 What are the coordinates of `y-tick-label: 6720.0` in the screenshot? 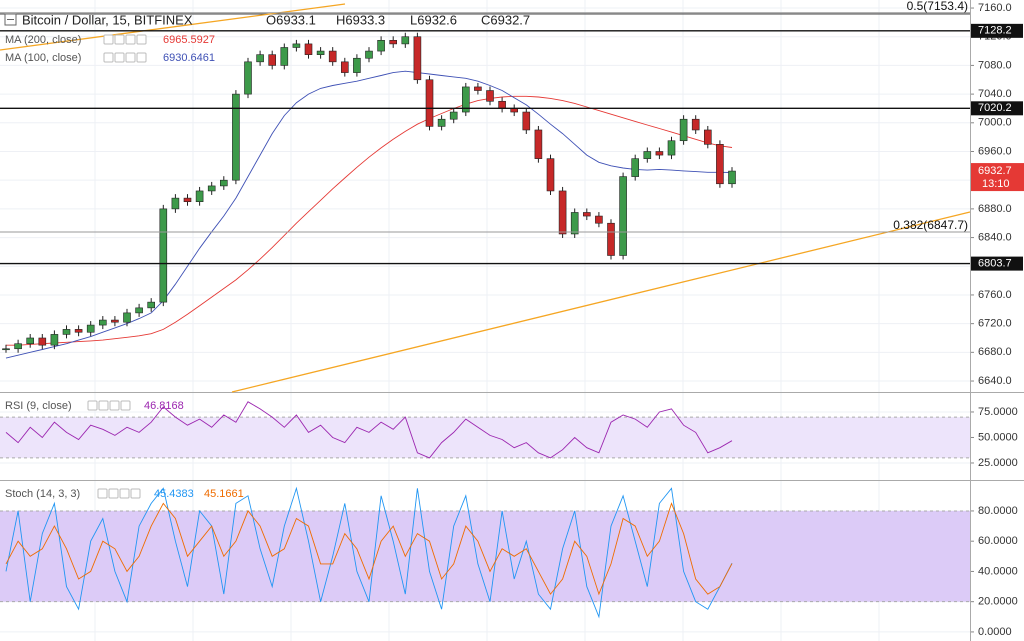 It's located at (995, 324).